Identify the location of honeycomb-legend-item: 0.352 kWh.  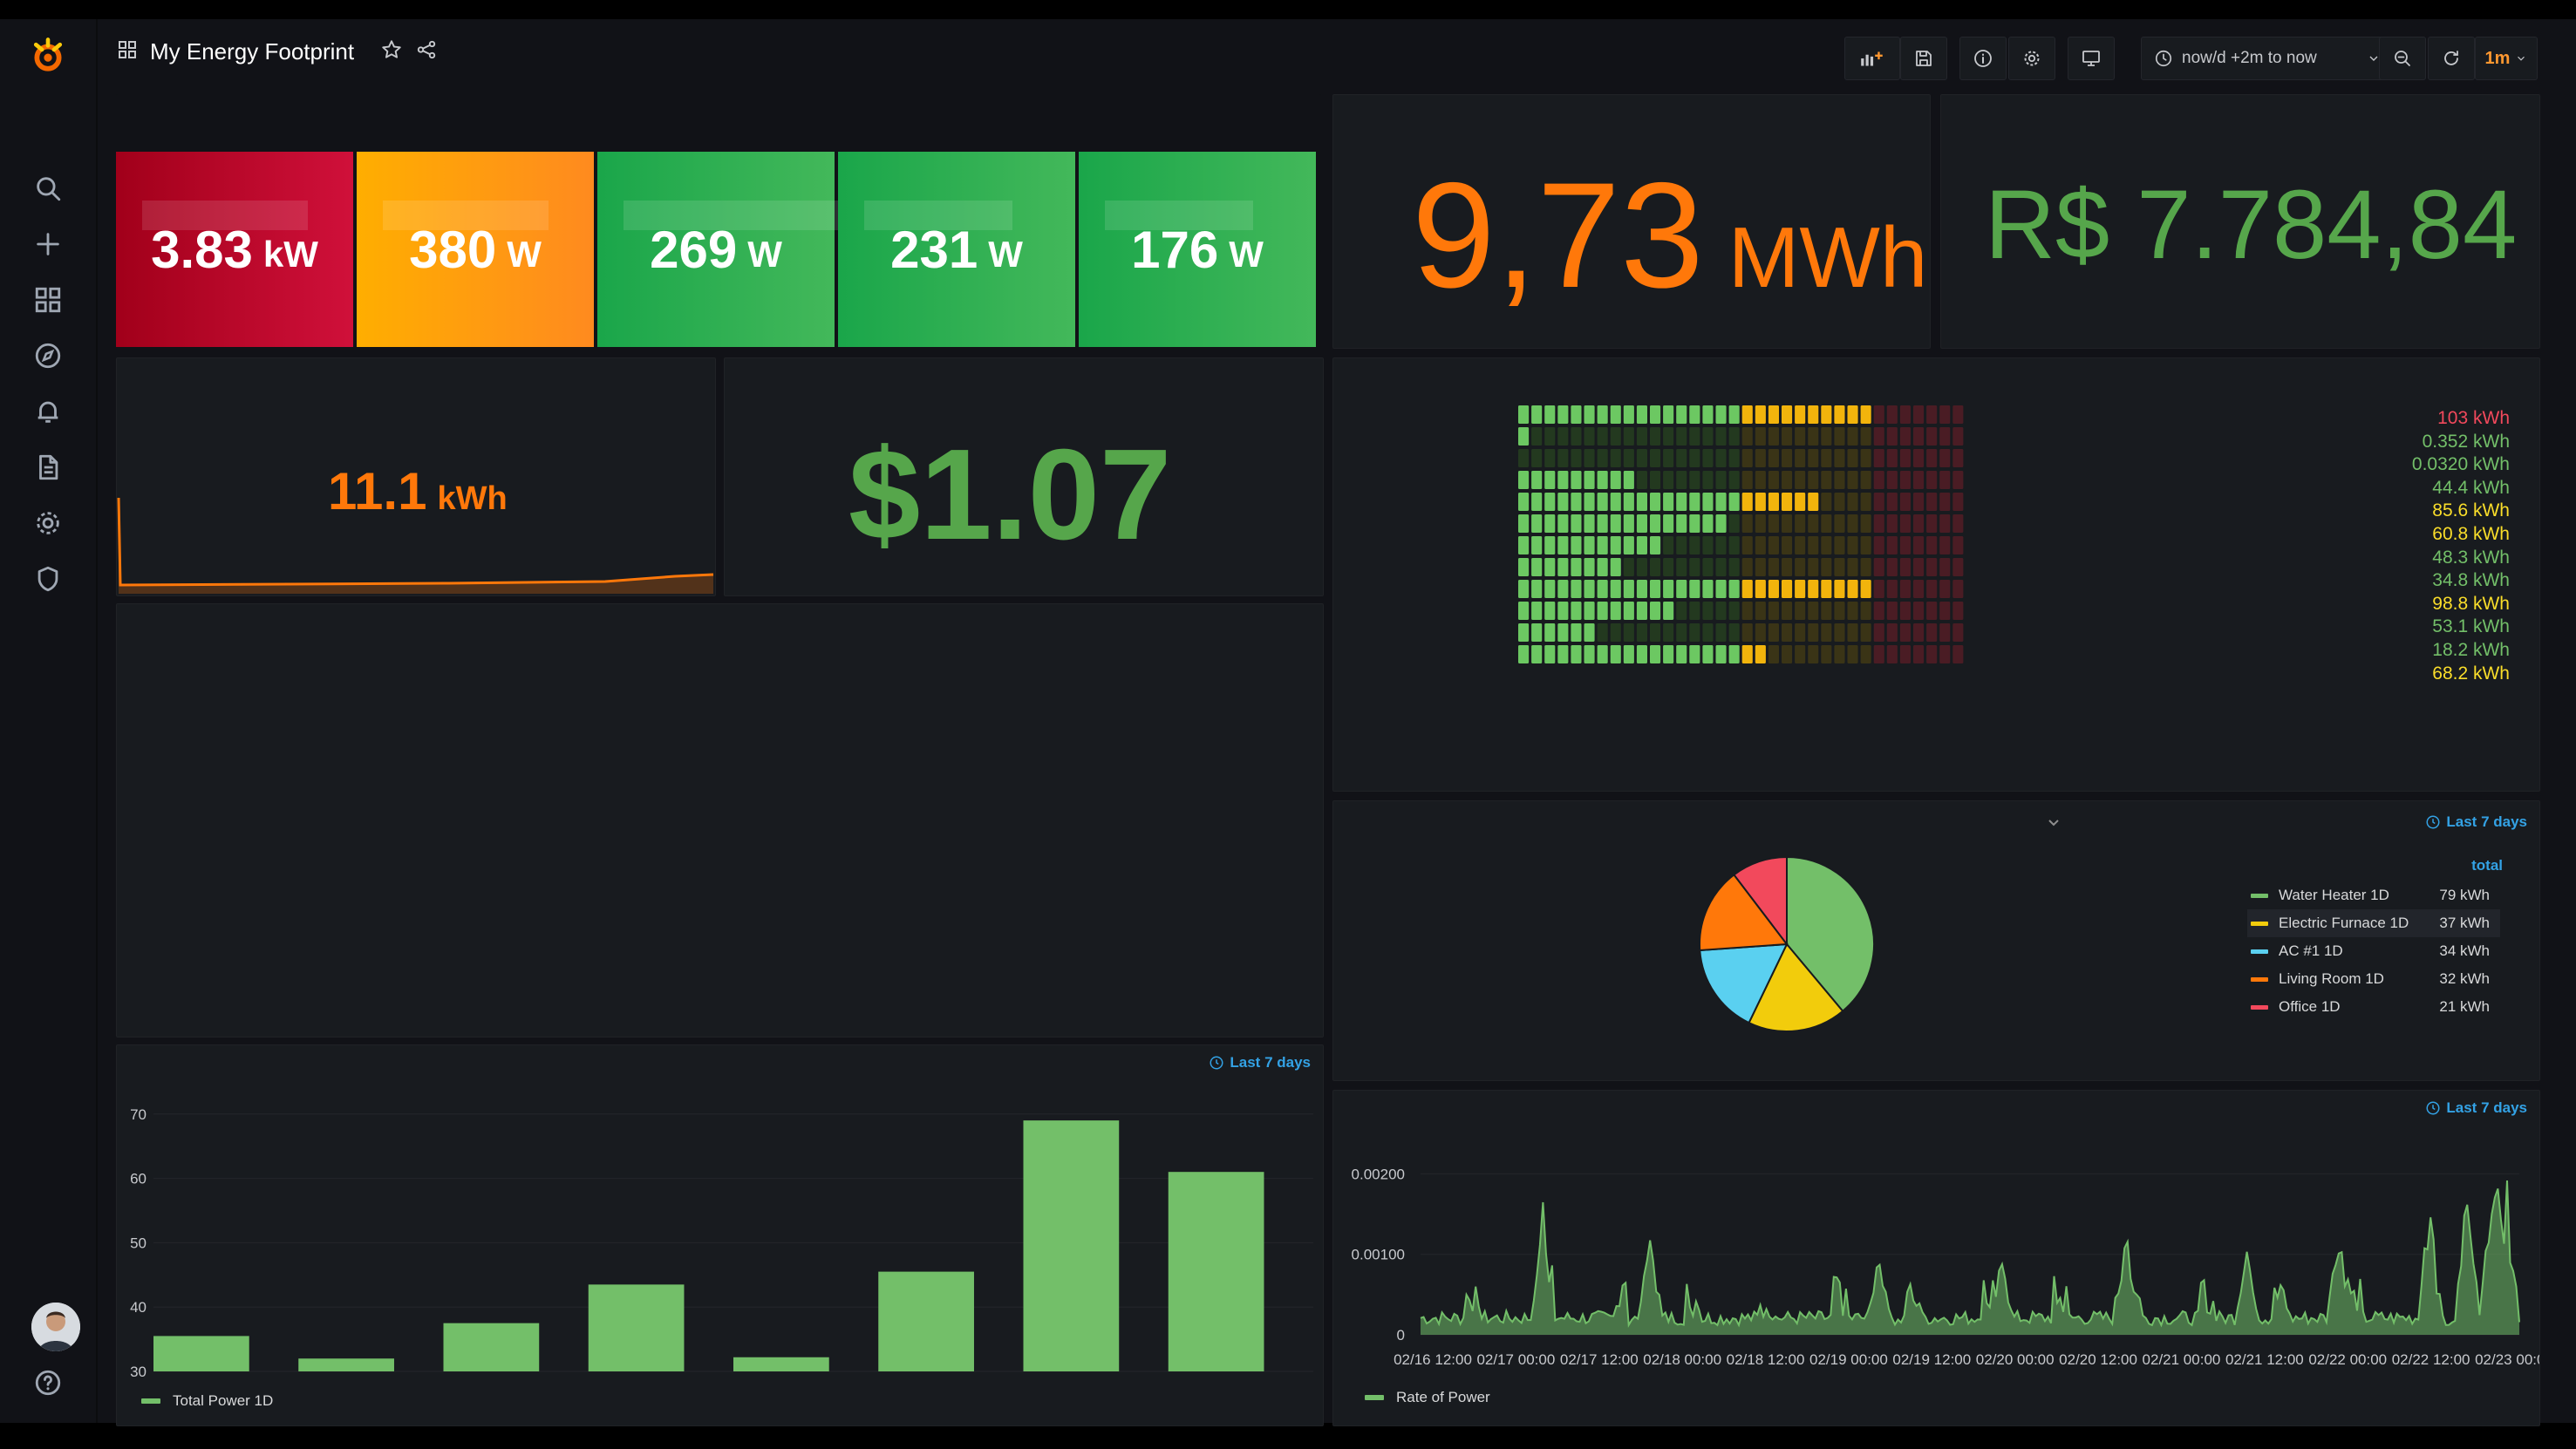
(2466, 441).